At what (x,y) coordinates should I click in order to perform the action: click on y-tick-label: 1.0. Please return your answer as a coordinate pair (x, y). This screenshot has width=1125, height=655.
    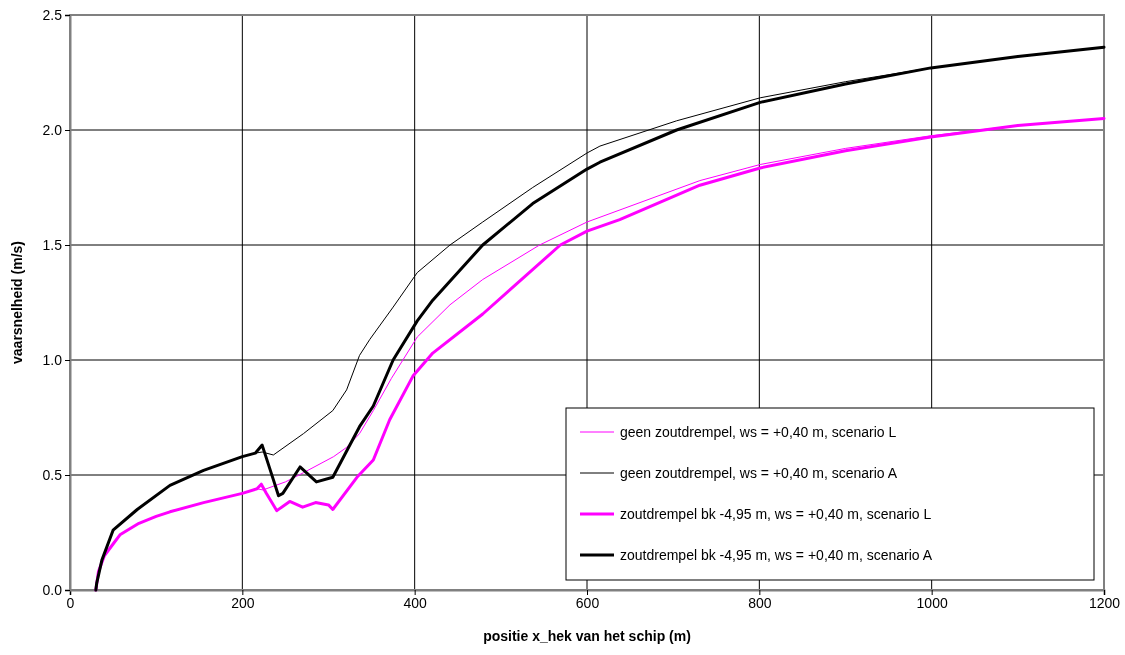
    Looking at the image, I should click on (52, 359).